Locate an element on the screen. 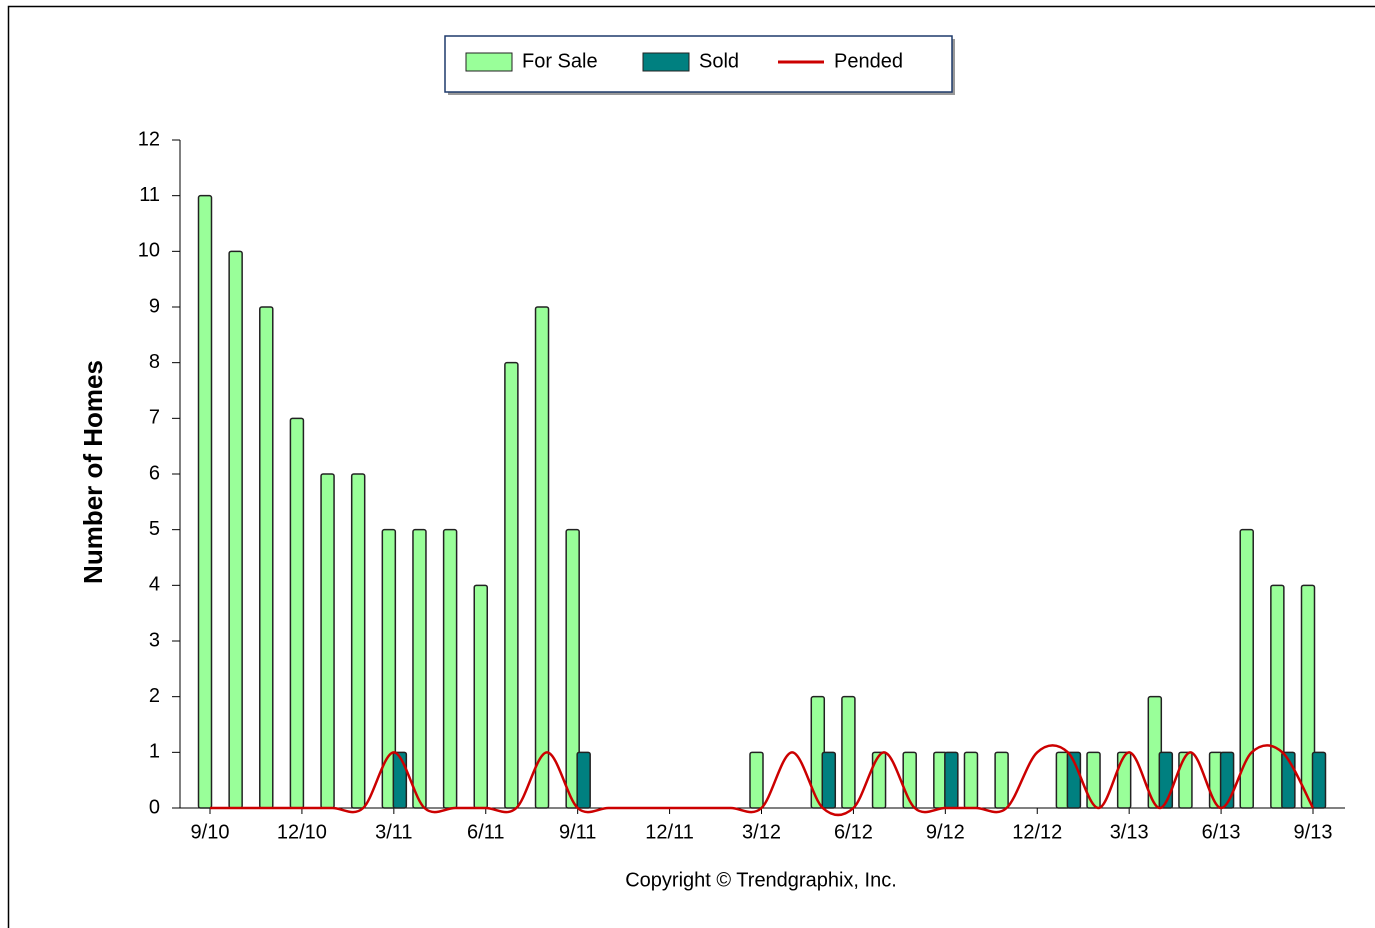 This screenshot has height=928, width=1375. x-tick-label: 6/12 is located at coordinates (853, 832).